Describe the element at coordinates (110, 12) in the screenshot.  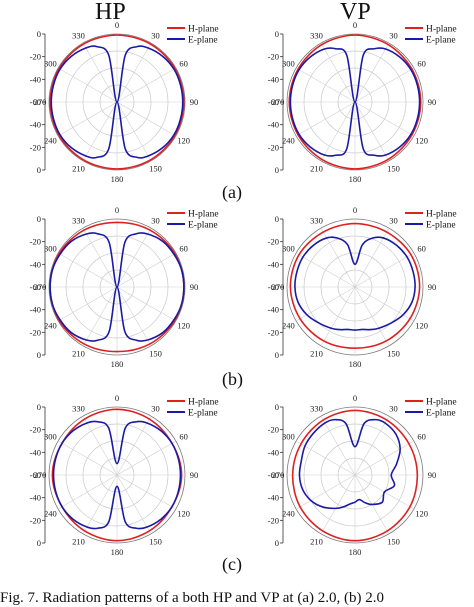
I see `column-title-hp: HP` at that location.